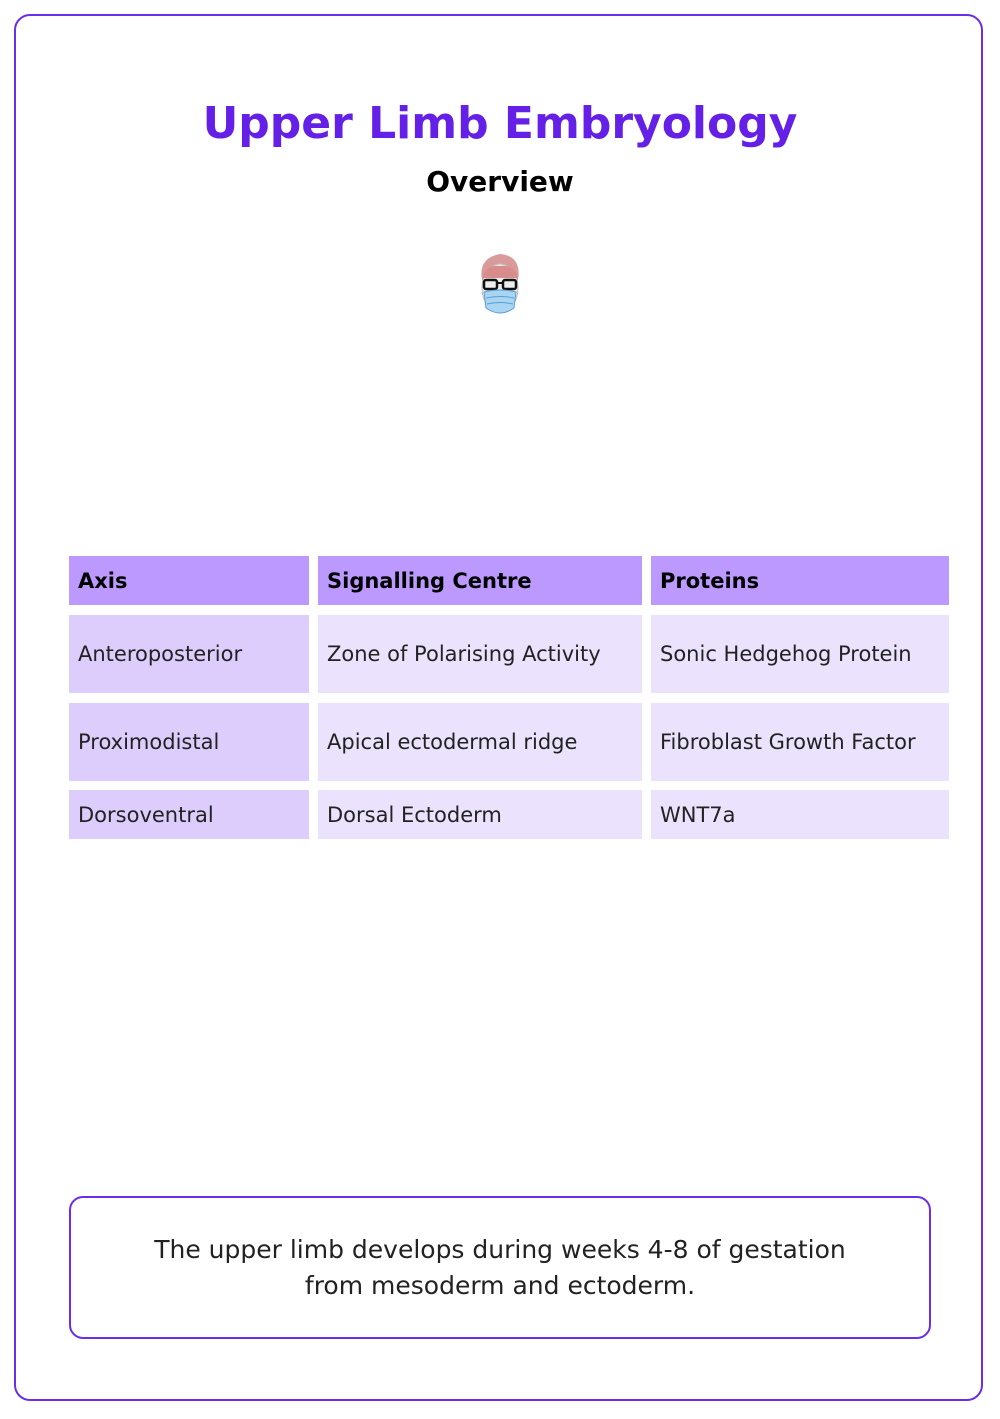  What do you see at coordinates (189, 580) in the screenshot?
I see `header-axis: Axis` at bounding box center [189, 580].